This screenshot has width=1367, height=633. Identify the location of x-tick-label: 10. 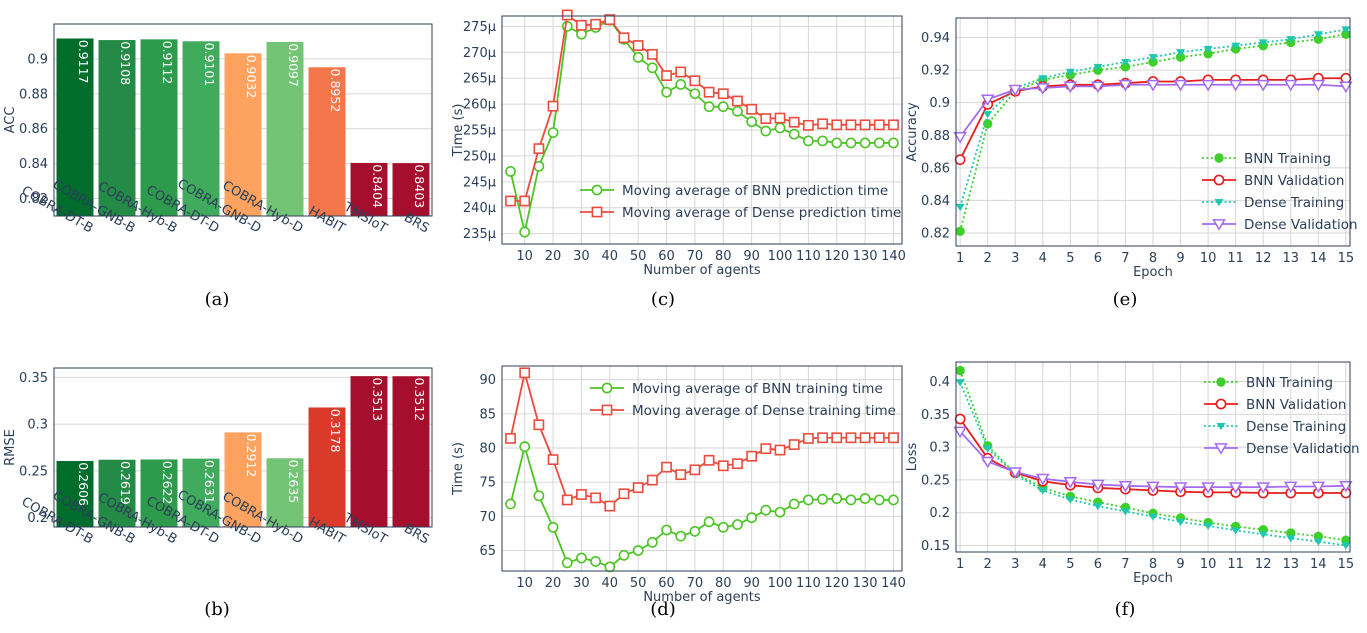
(524, 256).